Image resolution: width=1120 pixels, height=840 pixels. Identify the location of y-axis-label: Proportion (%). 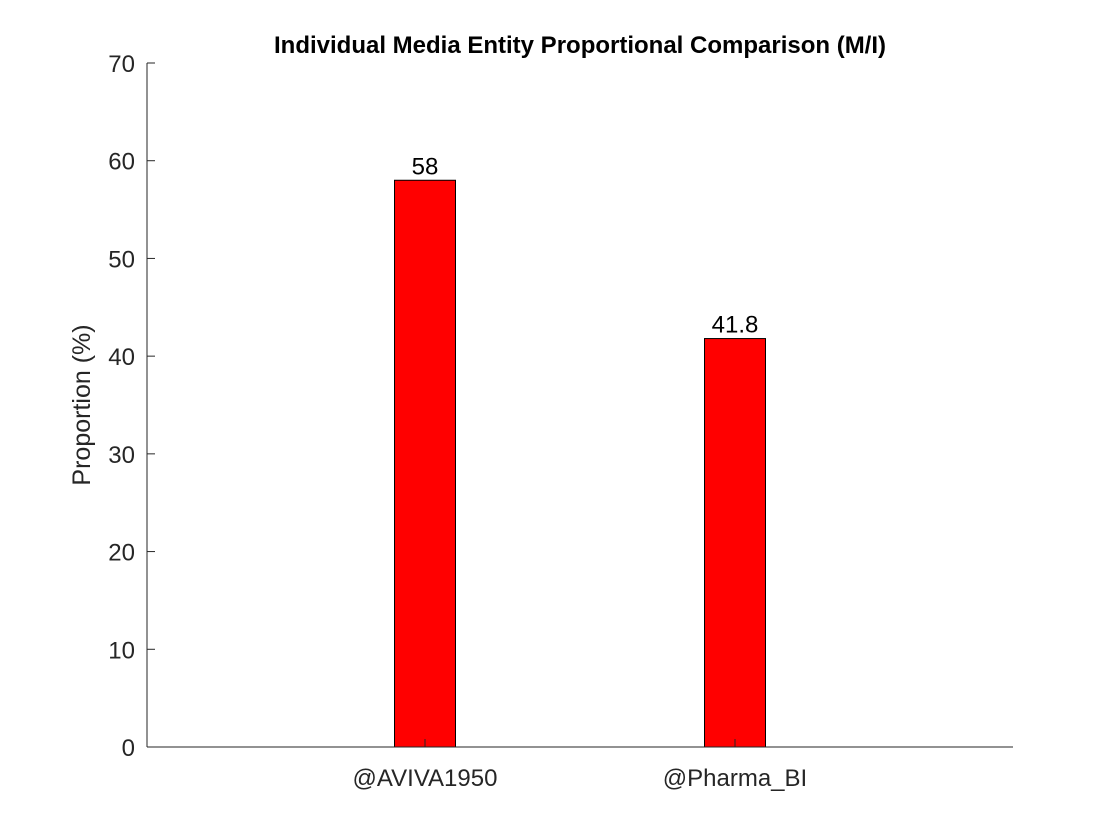
(82, 404).